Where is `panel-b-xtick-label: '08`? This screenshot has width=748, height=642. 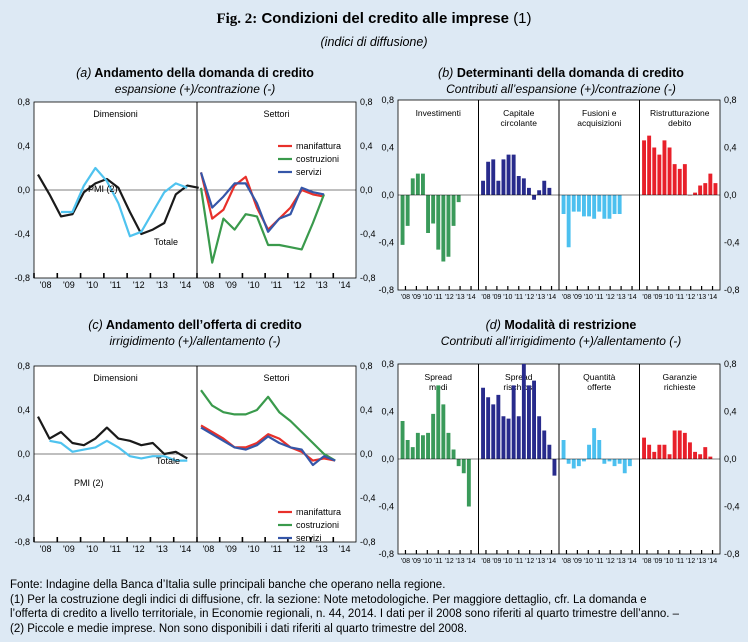 panel-b-xtick-label: '08 is located at coordinates (566, 297).